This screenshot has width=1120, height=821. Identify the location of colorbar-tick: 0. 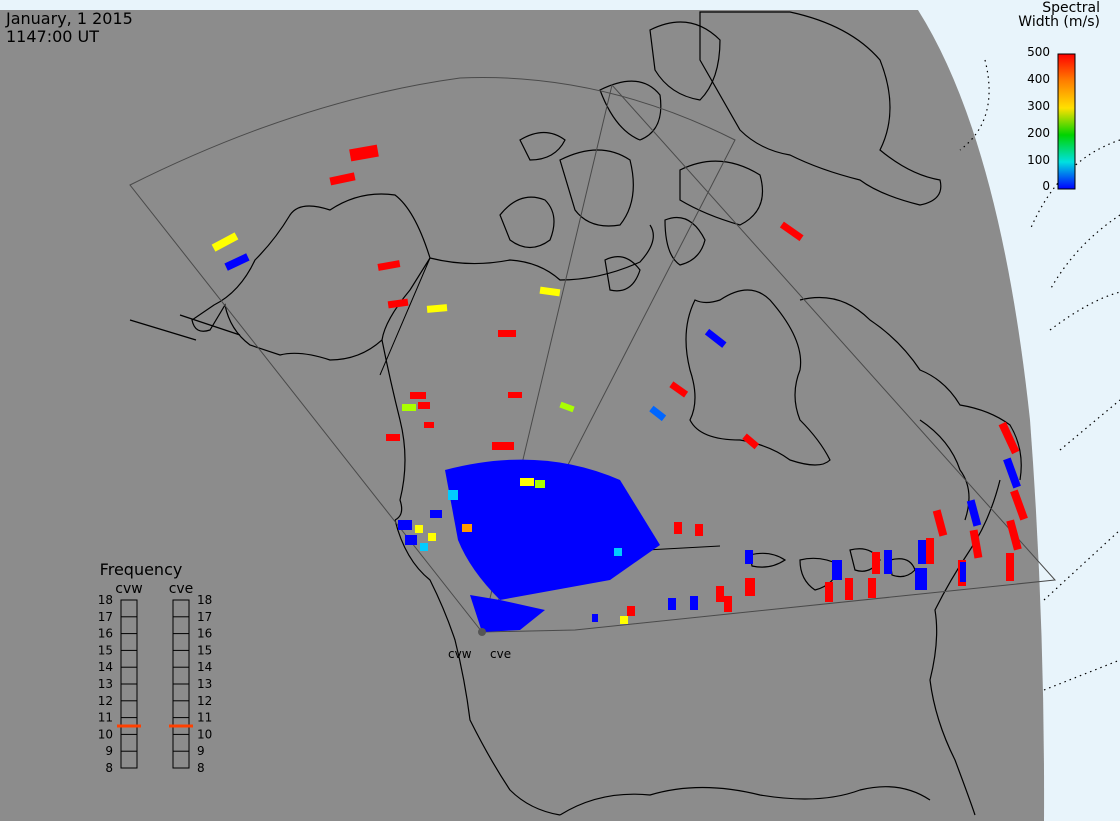
(1046, 186).